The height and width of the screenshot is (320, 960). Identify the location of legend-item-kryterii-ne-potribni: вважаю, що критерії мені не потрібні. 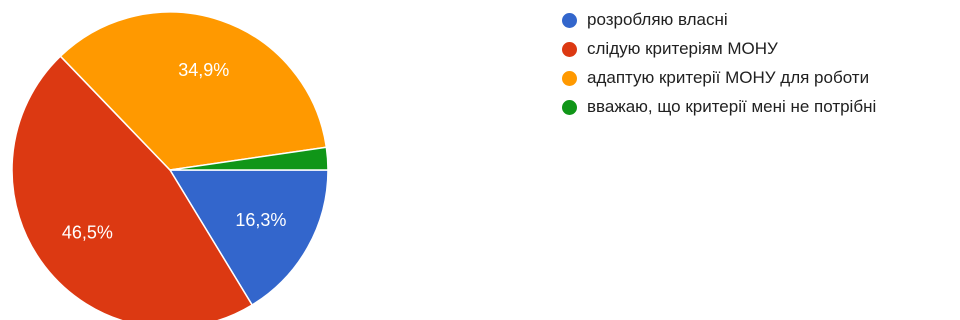
(719, 107).